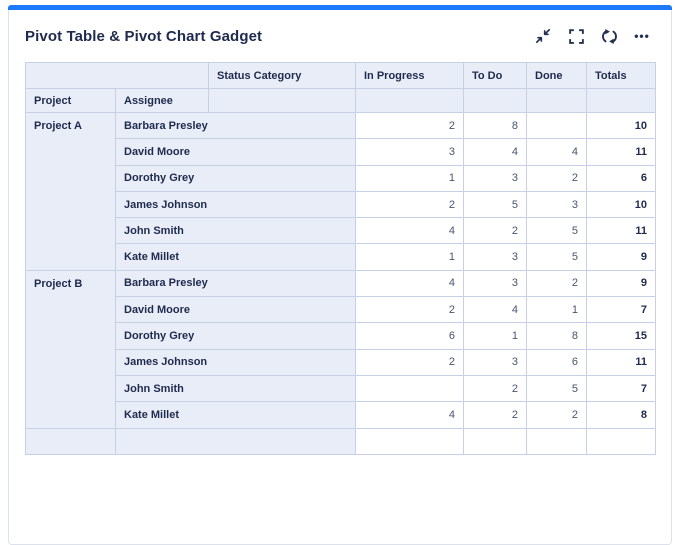 This screenshot has width=680, height=545. I want to click on header-status-category: Status Category, so click(282, 75).